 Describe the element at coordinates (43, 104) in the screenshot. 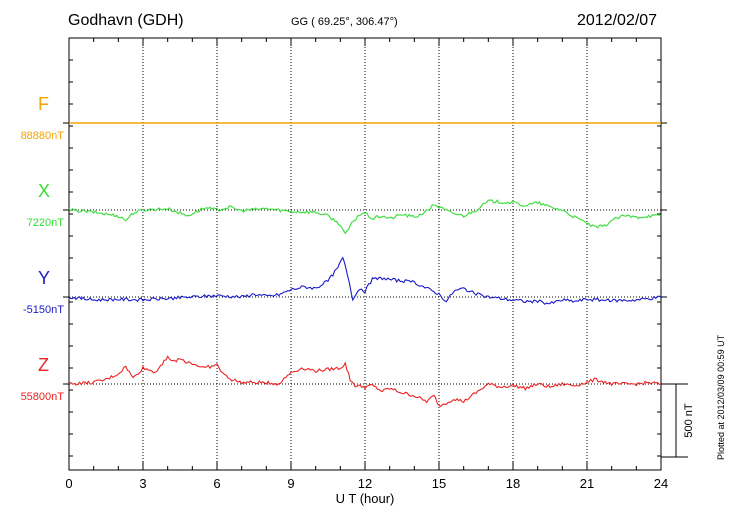

I see `channel-label-f: F` at that location.